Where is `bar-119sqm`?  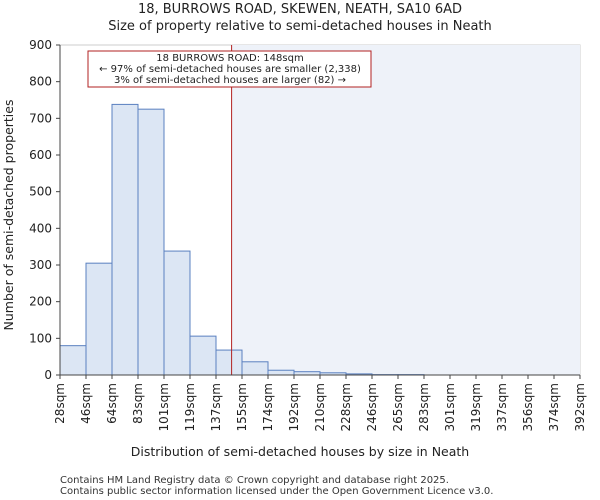 bar-119sqm is located at coordinates (203, 355).